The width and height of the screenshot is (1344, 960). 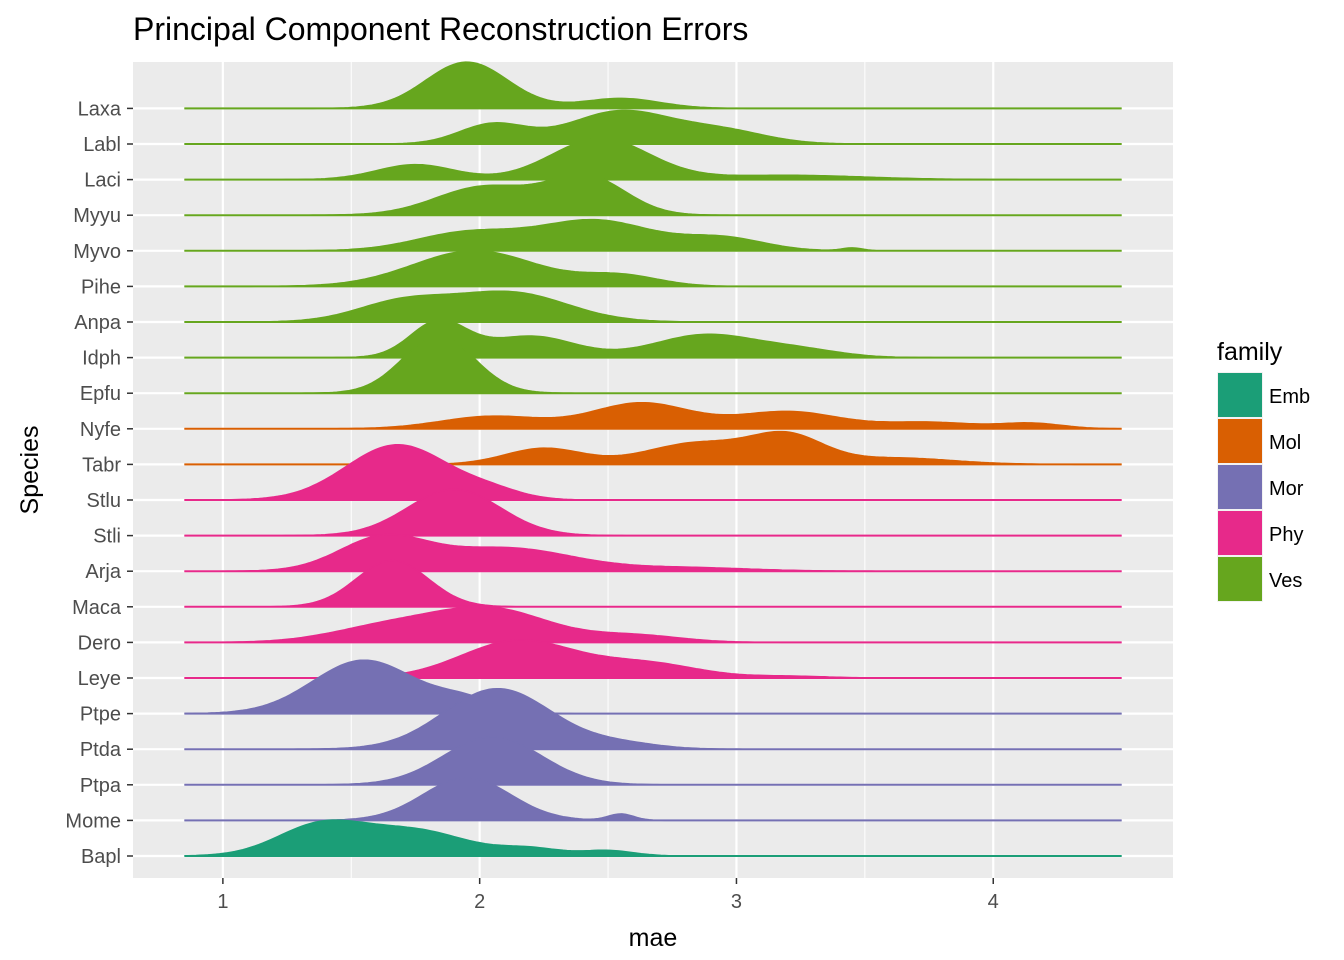 I want to click on ridge-area-stli, so click(x=653, y=512).